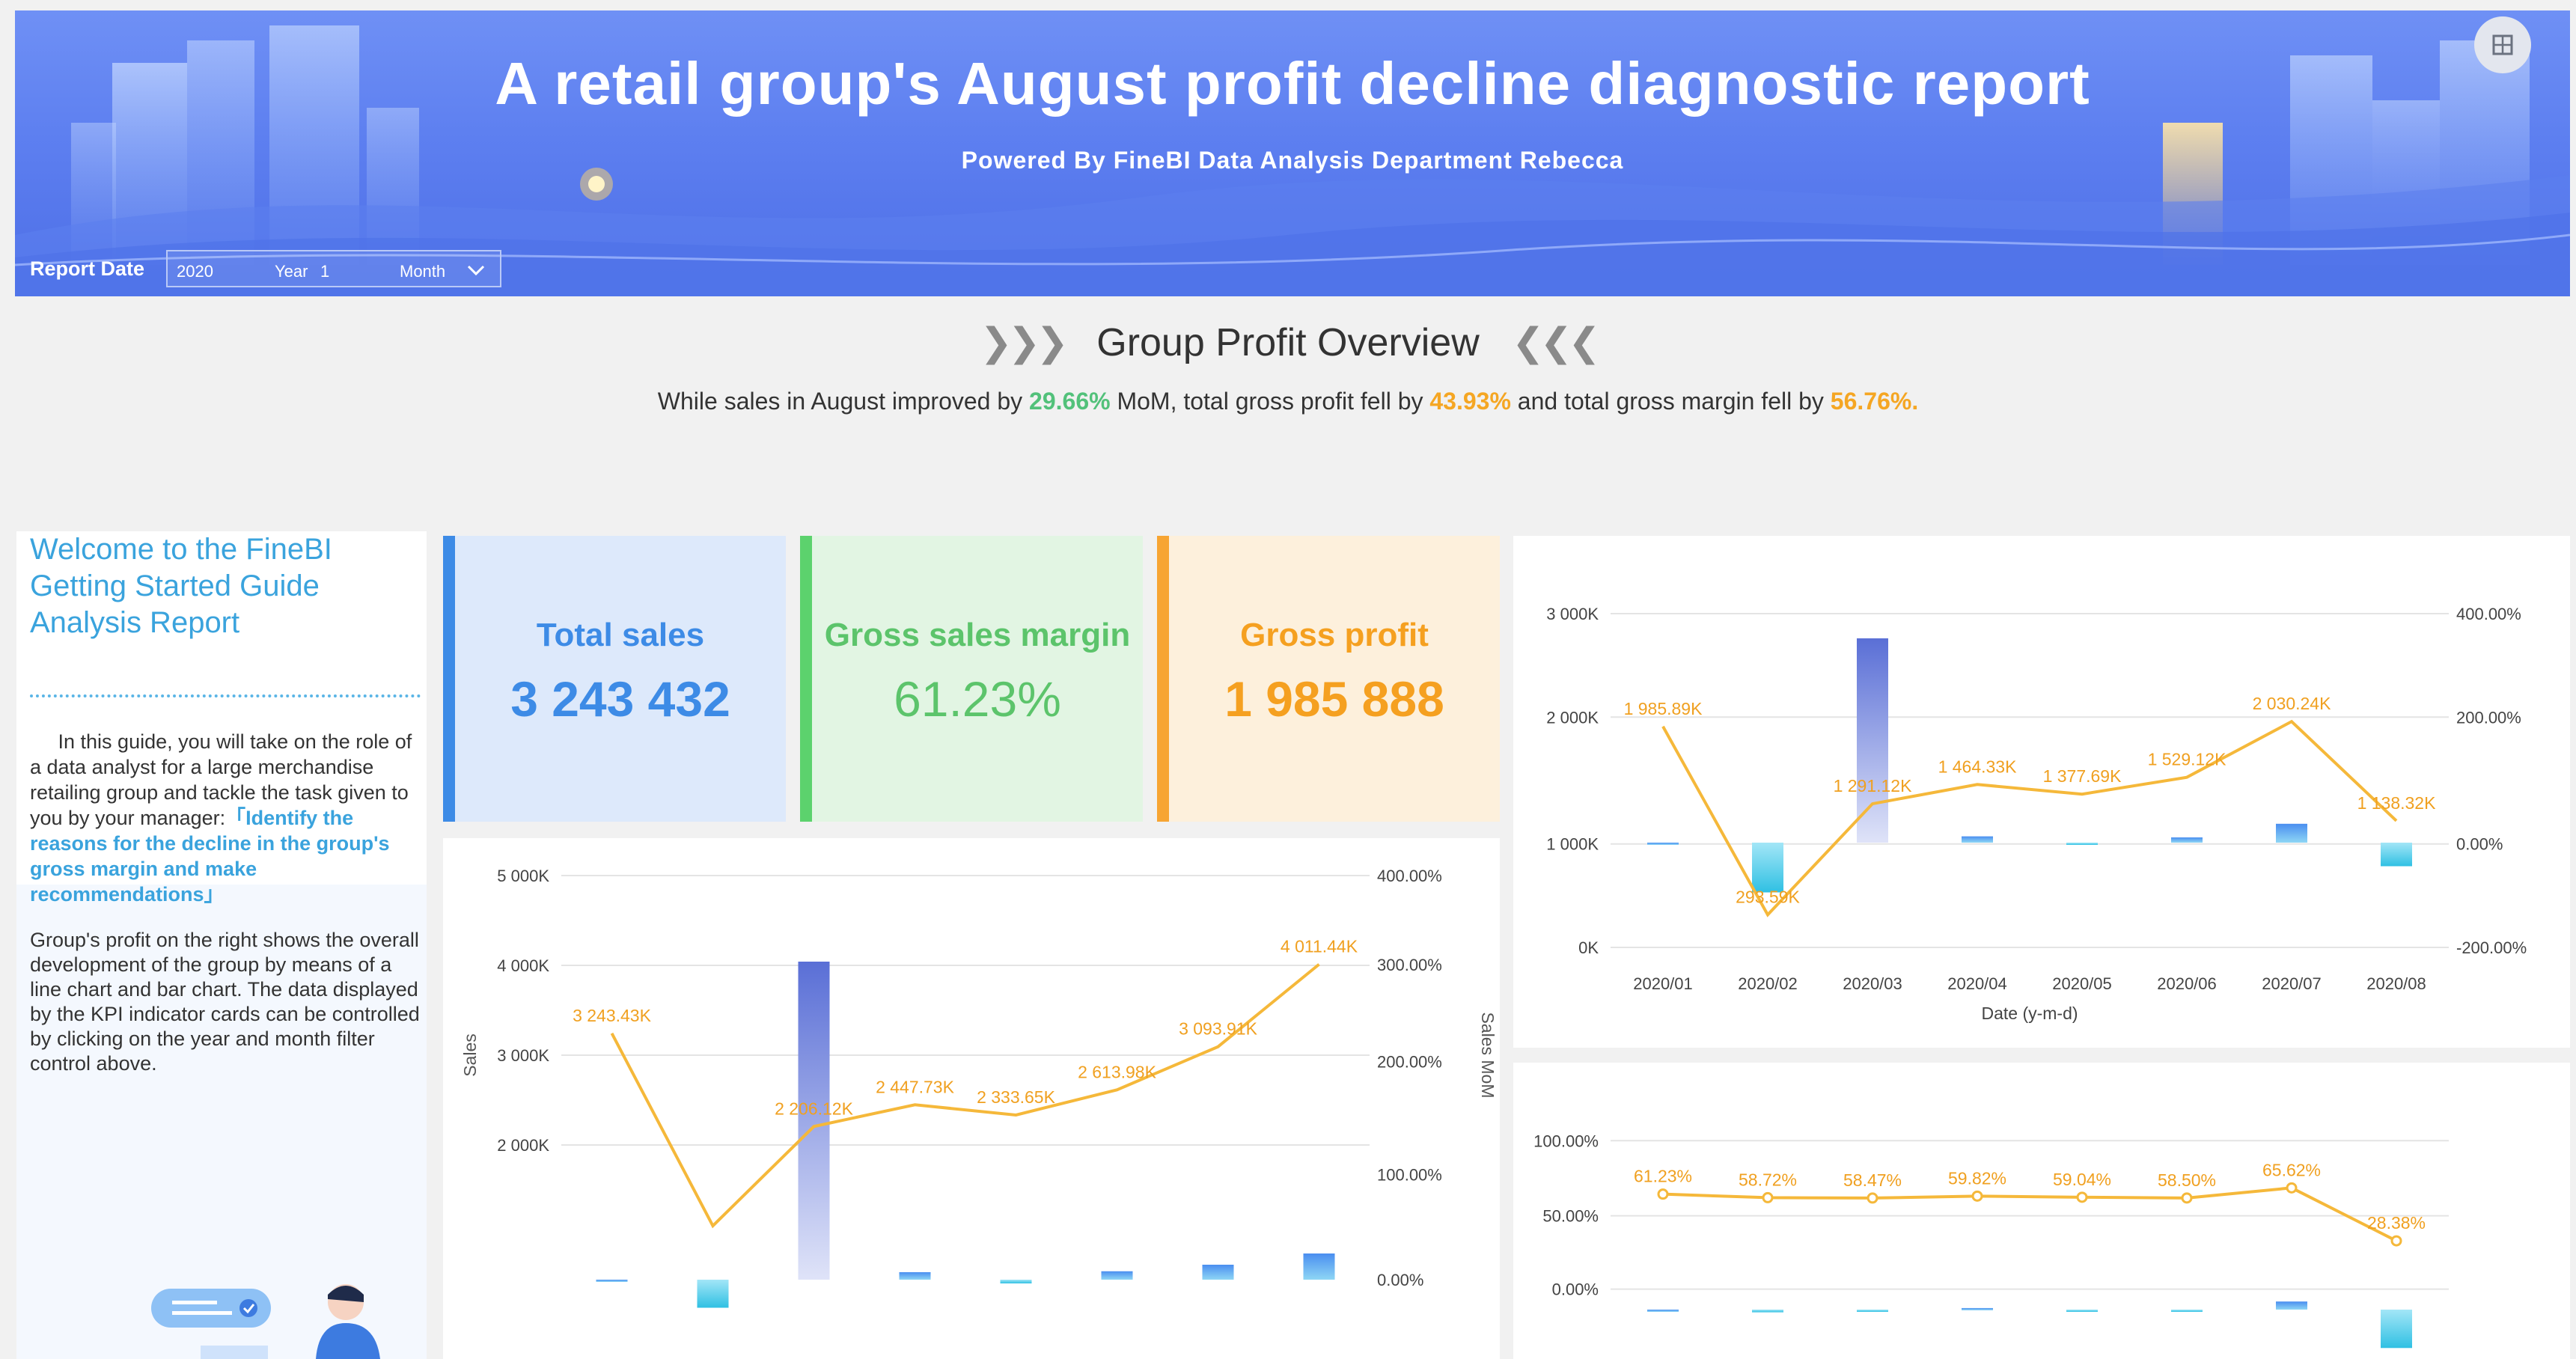  What do you see at coordinates (2397, 803) in the screenshot?
I see `data-label: 1 138.32K` at bounding box center [2397, 803].